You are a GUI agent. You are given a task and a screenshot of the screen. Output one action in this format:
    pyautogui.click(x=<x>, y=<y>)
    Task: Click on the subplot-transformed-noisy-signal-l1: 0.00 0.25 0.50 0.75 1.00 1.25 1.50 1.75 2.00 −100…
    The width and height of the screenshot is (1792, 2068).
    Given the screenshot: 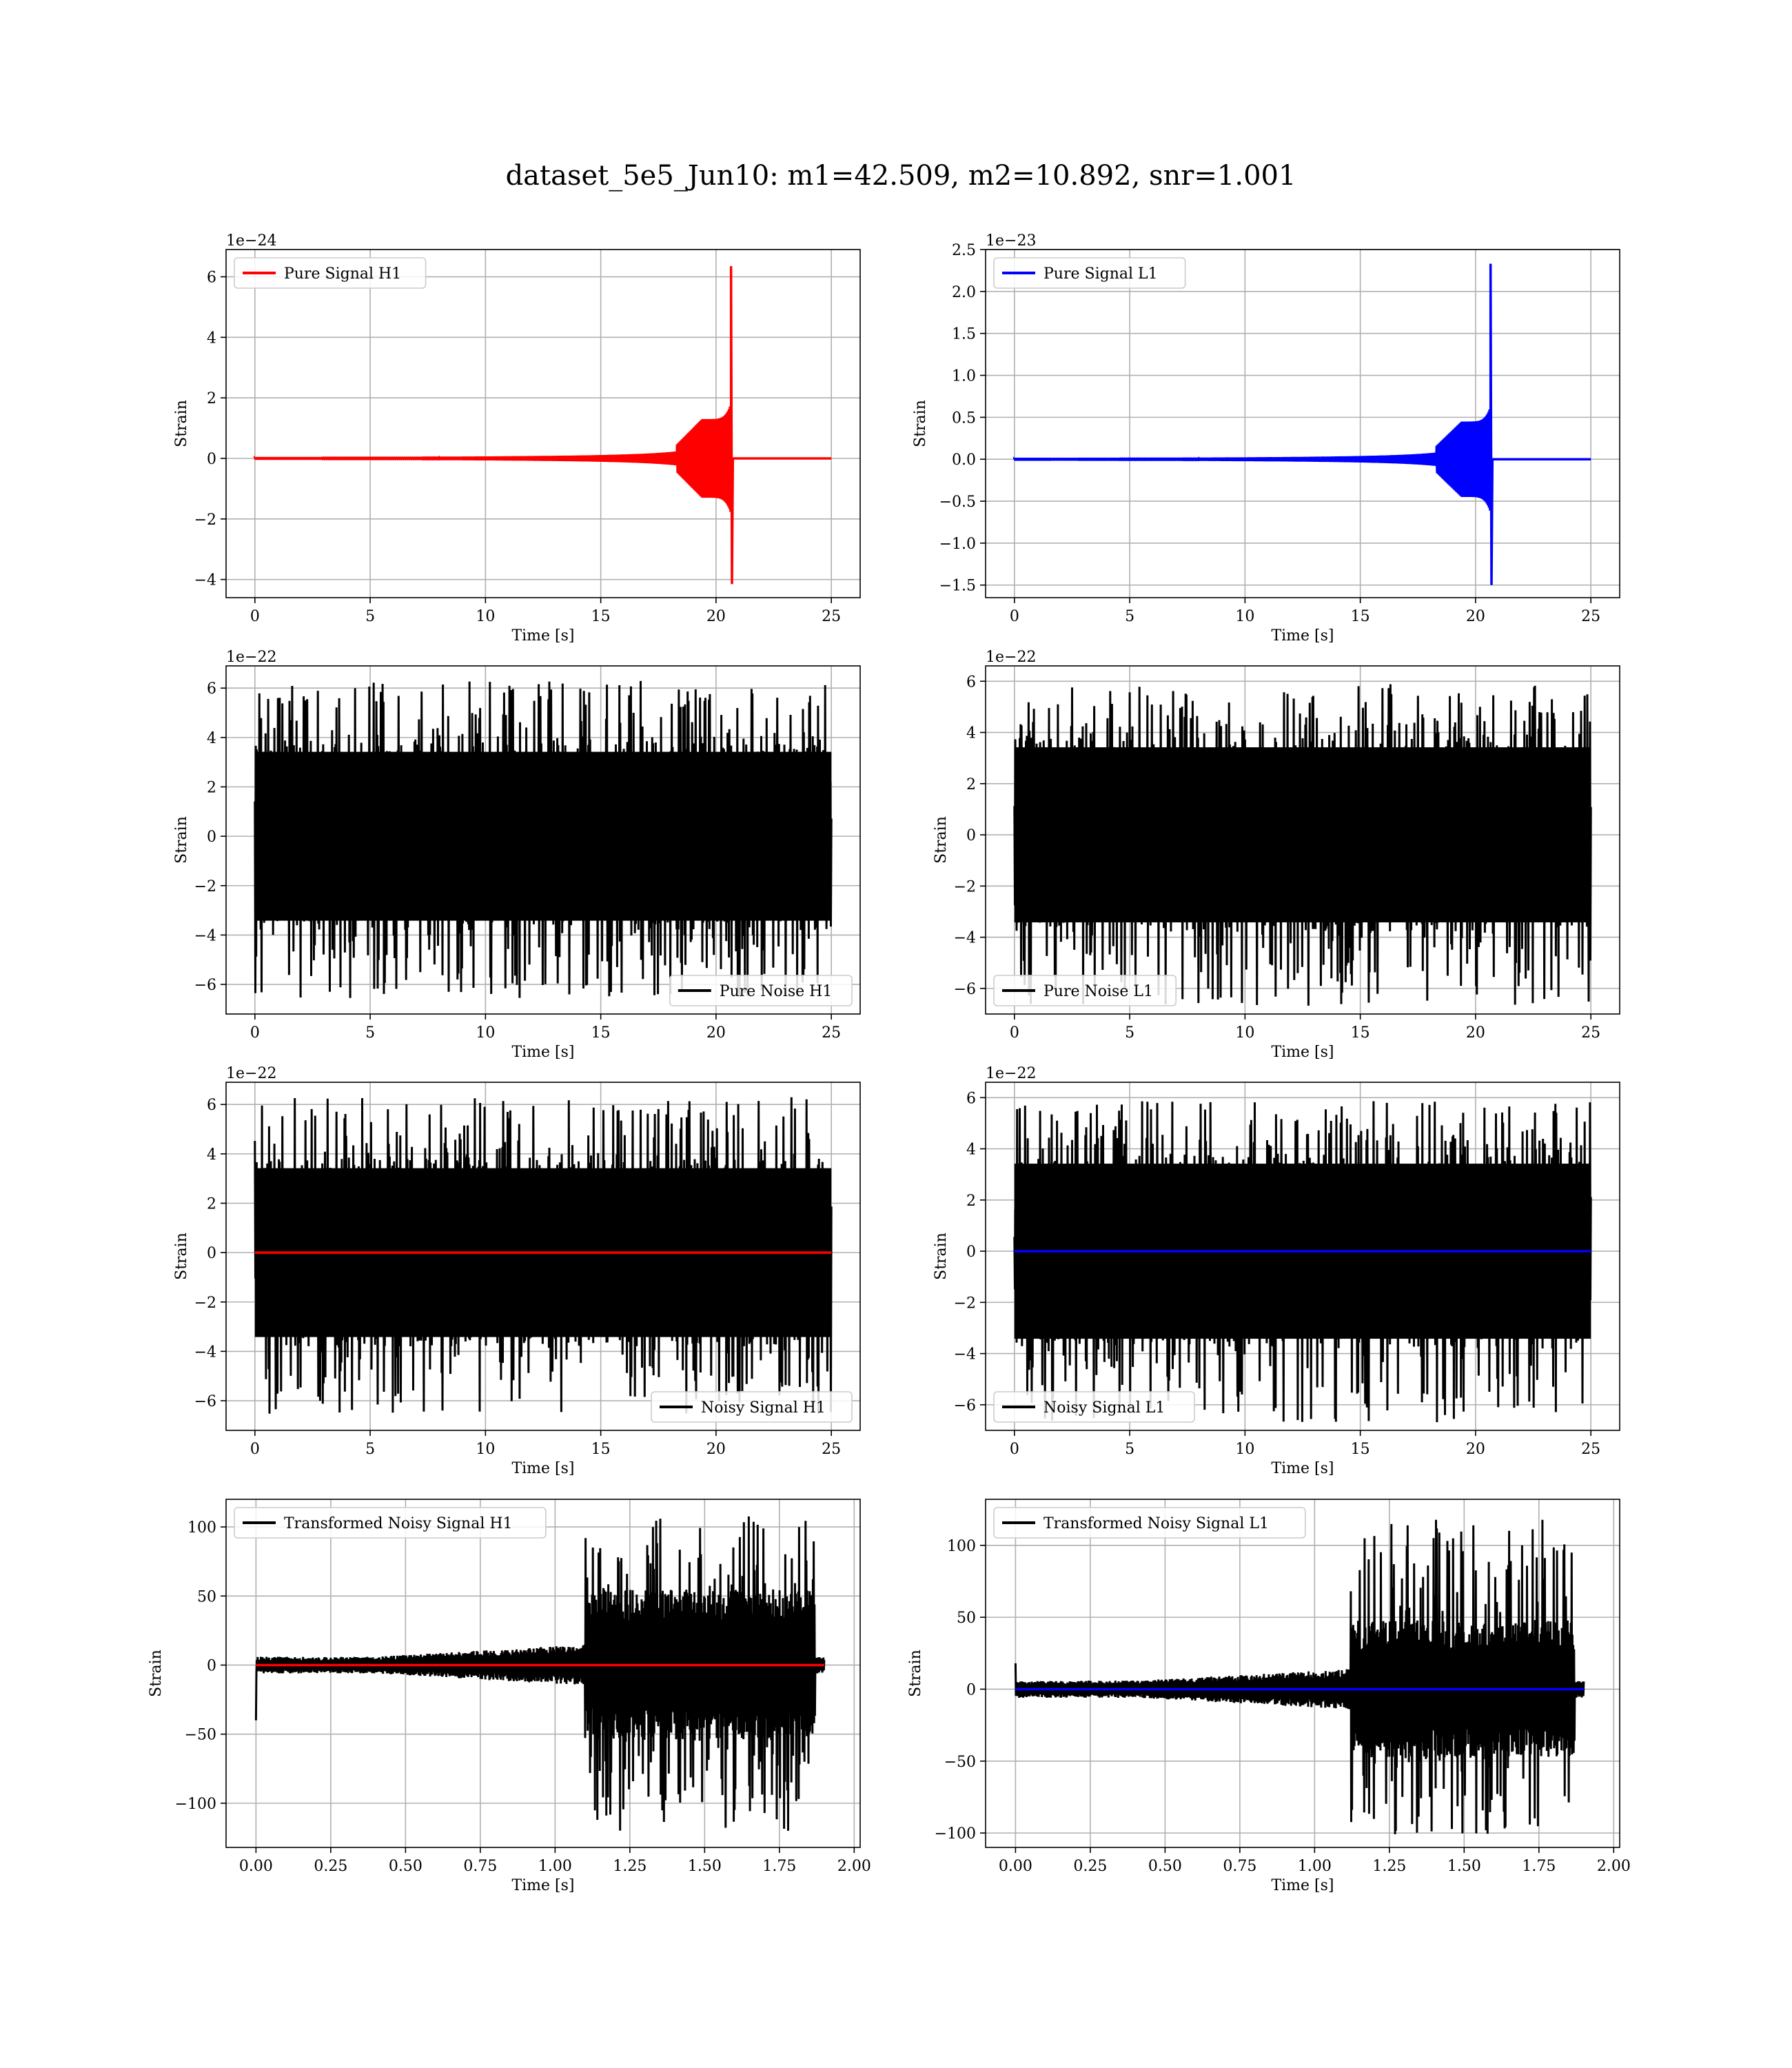 What is the action you would take?
    pyautogui.click(x=1269, y=1696)
    